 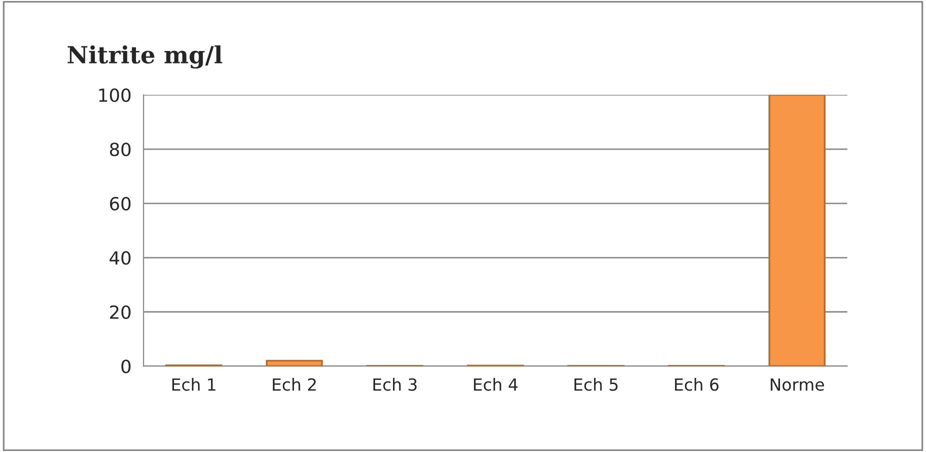 I want to click on y-tick-label: 80, so click(x=120, y=149).